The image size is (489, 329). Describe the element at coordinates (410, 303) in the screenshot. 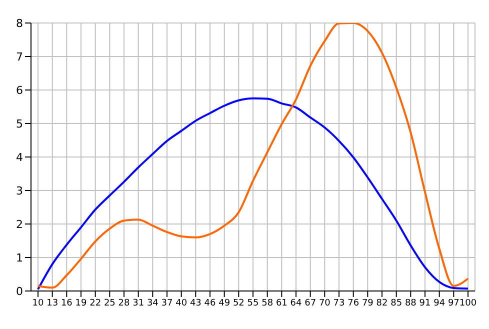

I see `x-tick-label: 88` at that location.